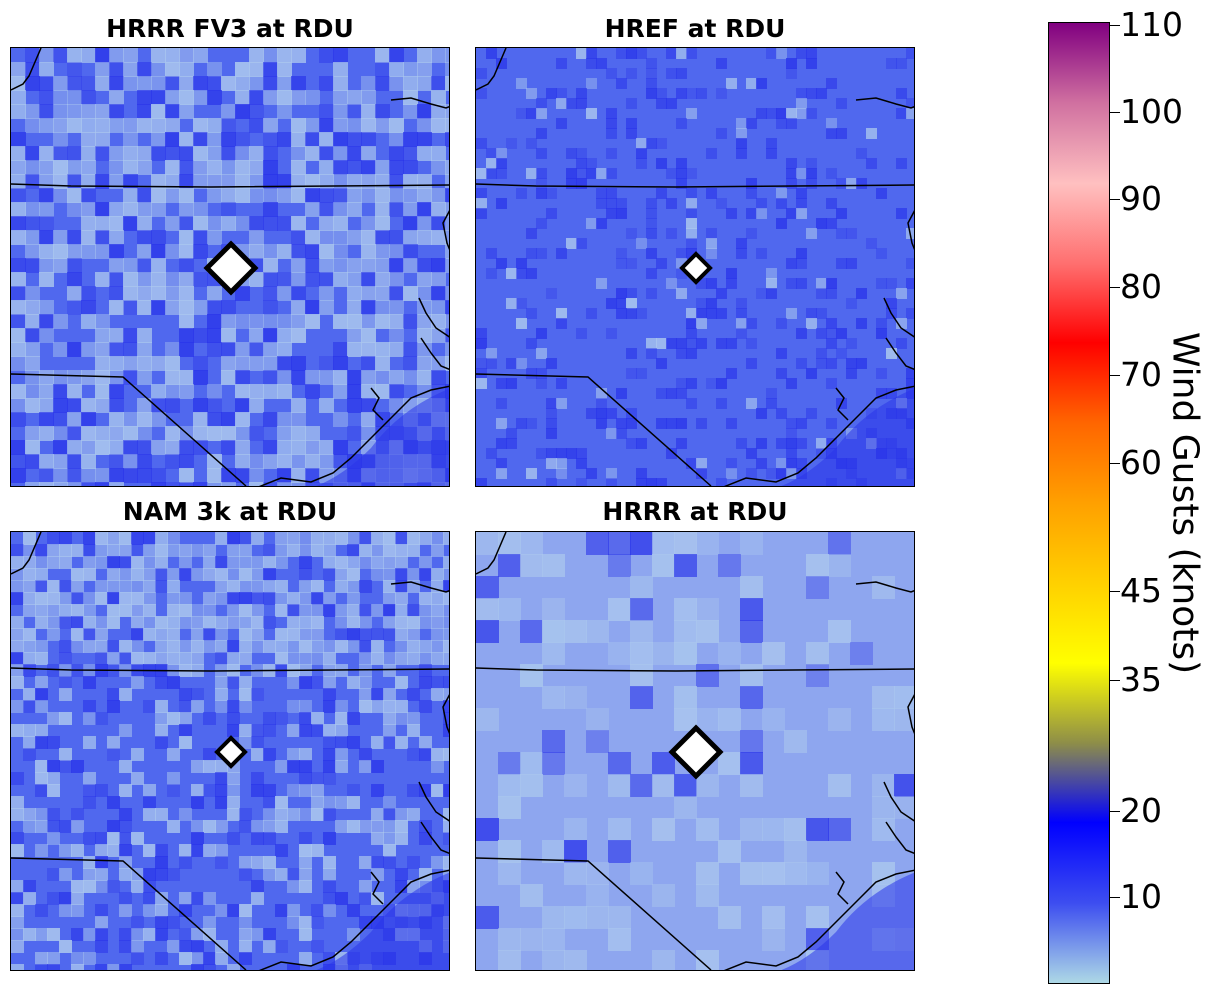  What do you see at coordinates (230, 28) in the screenshot?
I see `panel-title-hrrr-fv3: HRRR FV3 at RDU` at bounding box center [230, 28].